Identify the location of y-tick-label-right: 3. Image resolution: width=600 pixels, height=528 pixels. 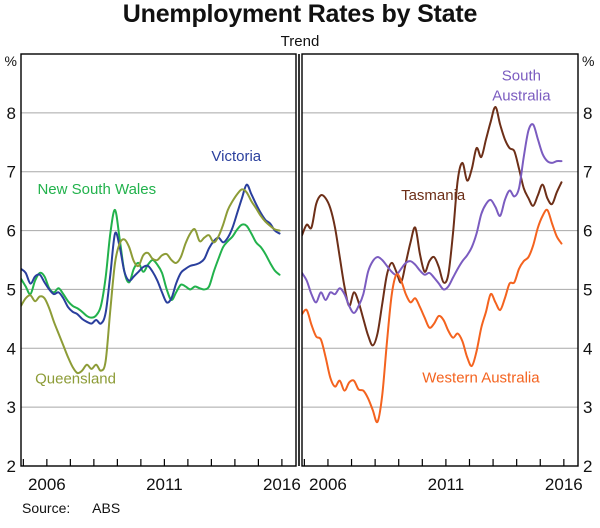
(587, 407).